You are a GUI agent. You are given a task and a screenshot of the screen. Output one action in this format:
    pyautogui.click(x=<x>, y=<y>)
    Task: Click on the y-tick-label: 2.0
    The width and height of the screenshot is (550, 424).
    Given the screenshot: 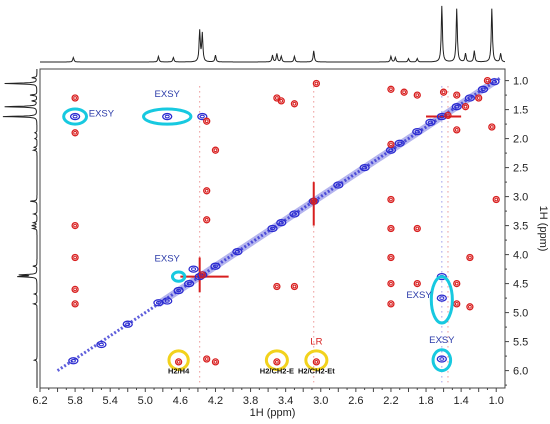 What is the action you would take?
    pyautogui.click(x=520, y=140)
    